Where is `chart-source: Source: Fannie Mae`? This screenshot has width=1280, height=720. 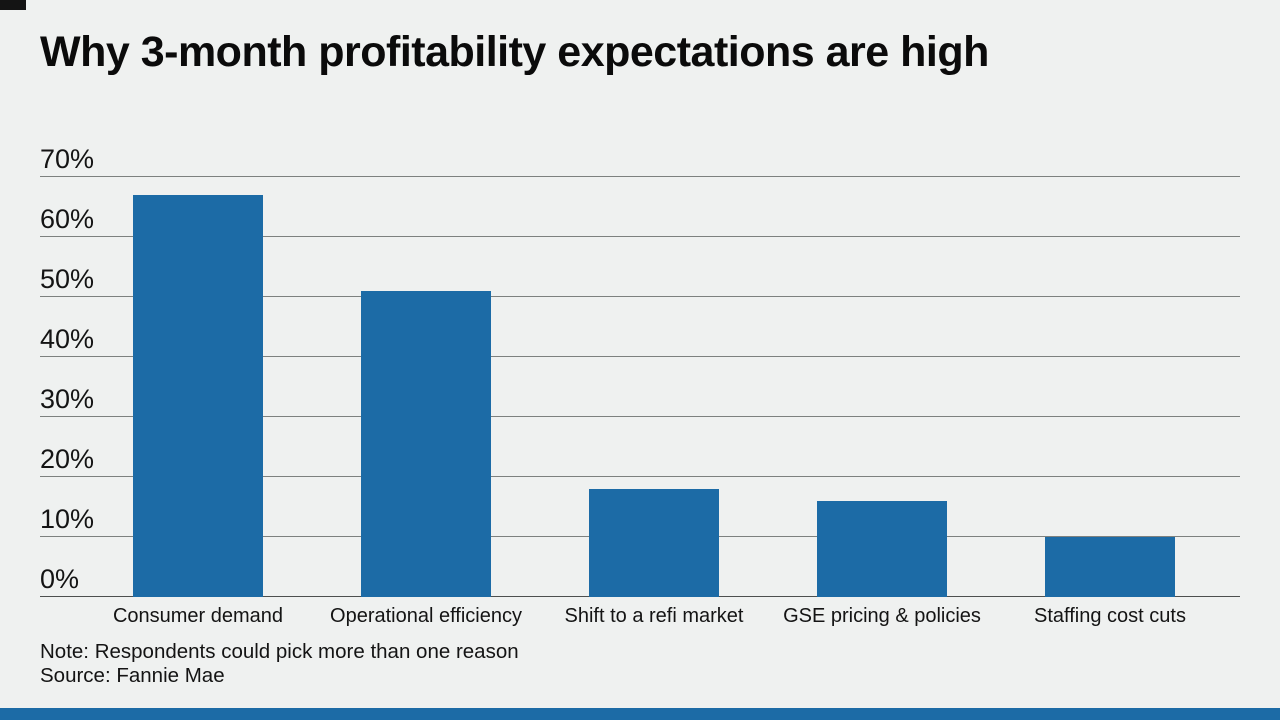 chart-source: Source: Fannie Mae is located at coordinates (132, 675).